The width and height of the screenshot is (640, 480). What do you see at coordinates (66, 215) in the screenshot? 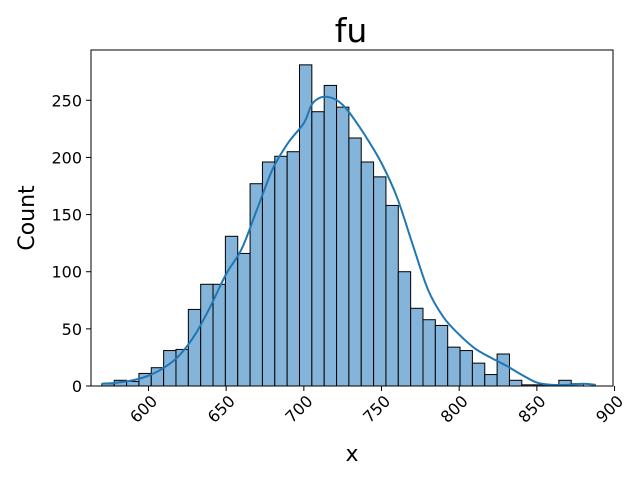
I see `y-tick-label: 150` at bounding box center [66, 215].